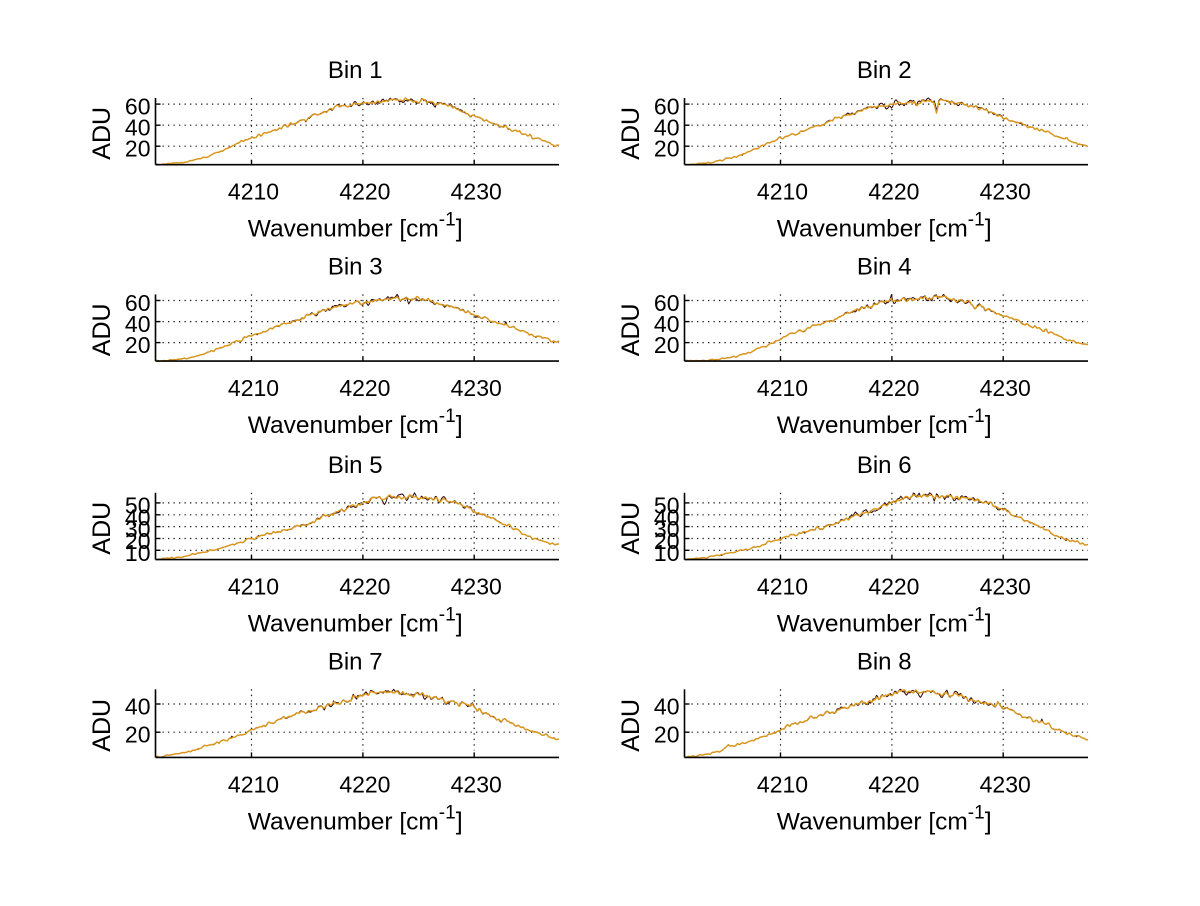 Image resolution: width=1200 pixels, height=906 pixels. What do you see at coordinates (355, 70) in the screenshot?
I see `svg-text: Bin 1` at bounding box center [355, 70].